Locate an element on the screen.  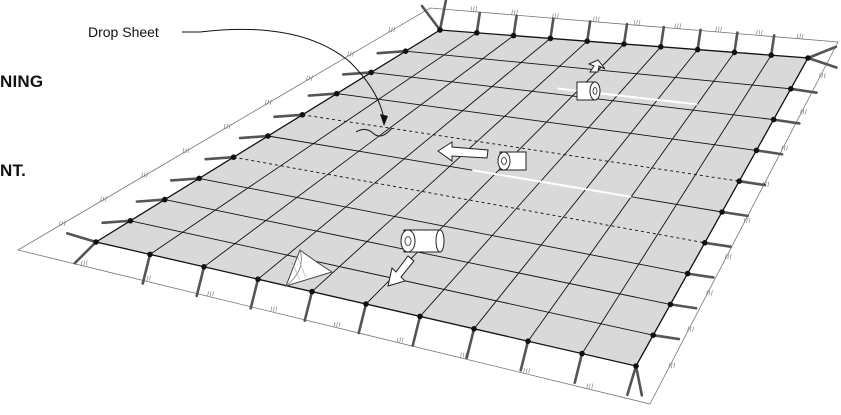
grid-line is located at coordinates (521, 148).